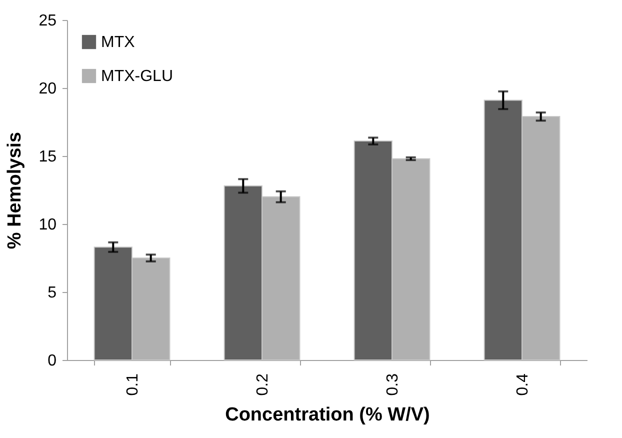  I want to click on y-tick-label: 20, so click(47, 89).